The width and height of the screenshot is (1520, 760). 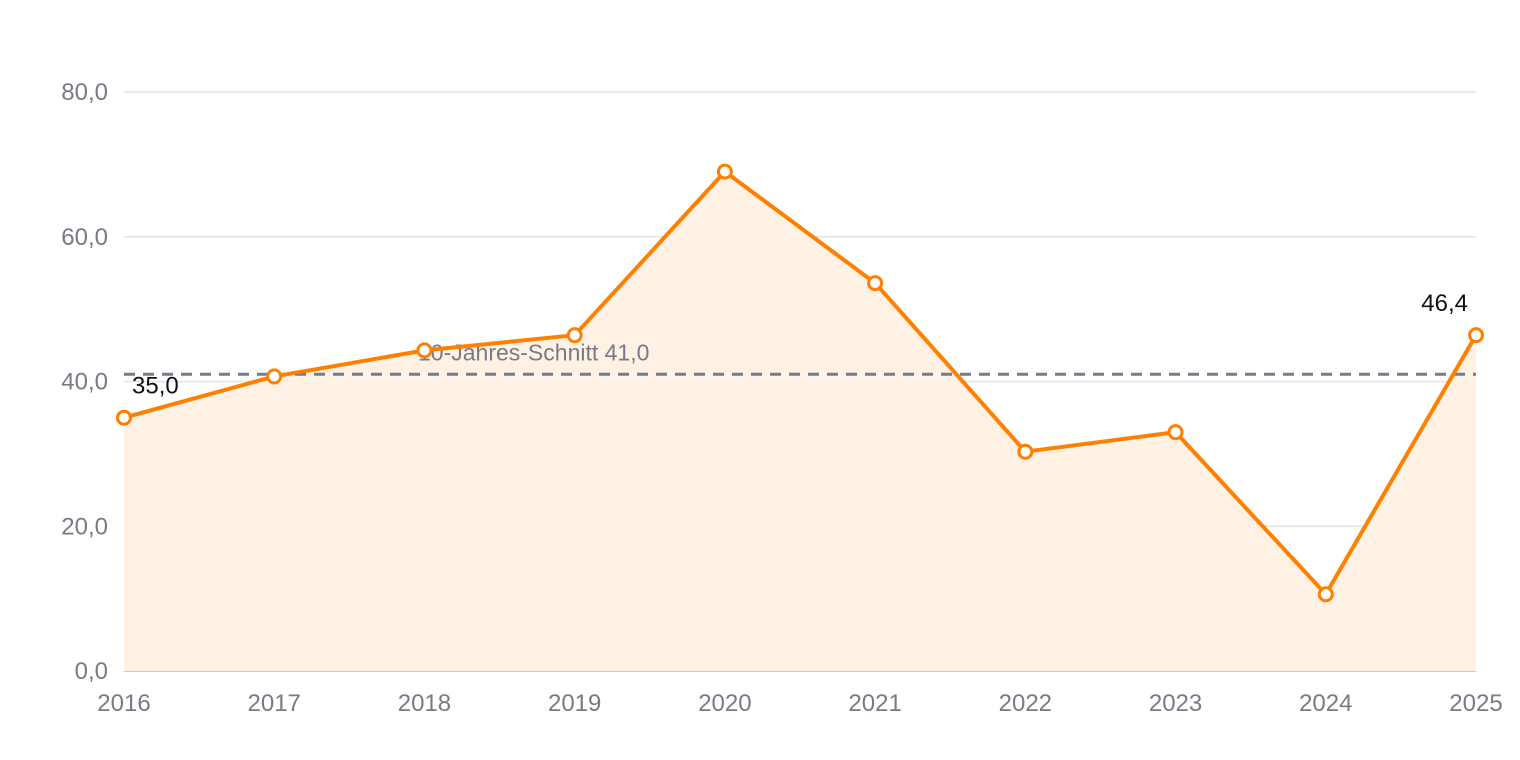 What do you see at coordinates (274, 703) in the screenshot?
I see `x-tick-label: 2017` at bounding box center [274, 703].